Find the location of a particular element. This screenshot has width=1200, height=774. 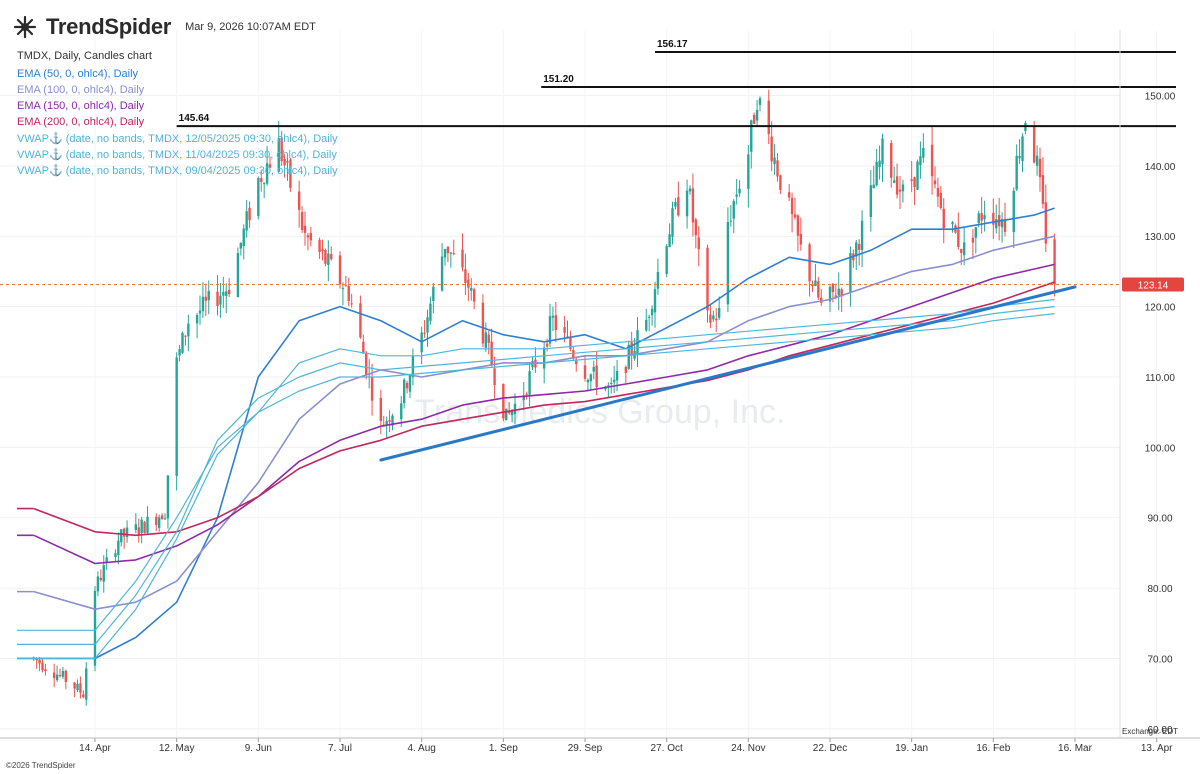

y-tick-label: 70.00 is located at coordinates (1159, 659).